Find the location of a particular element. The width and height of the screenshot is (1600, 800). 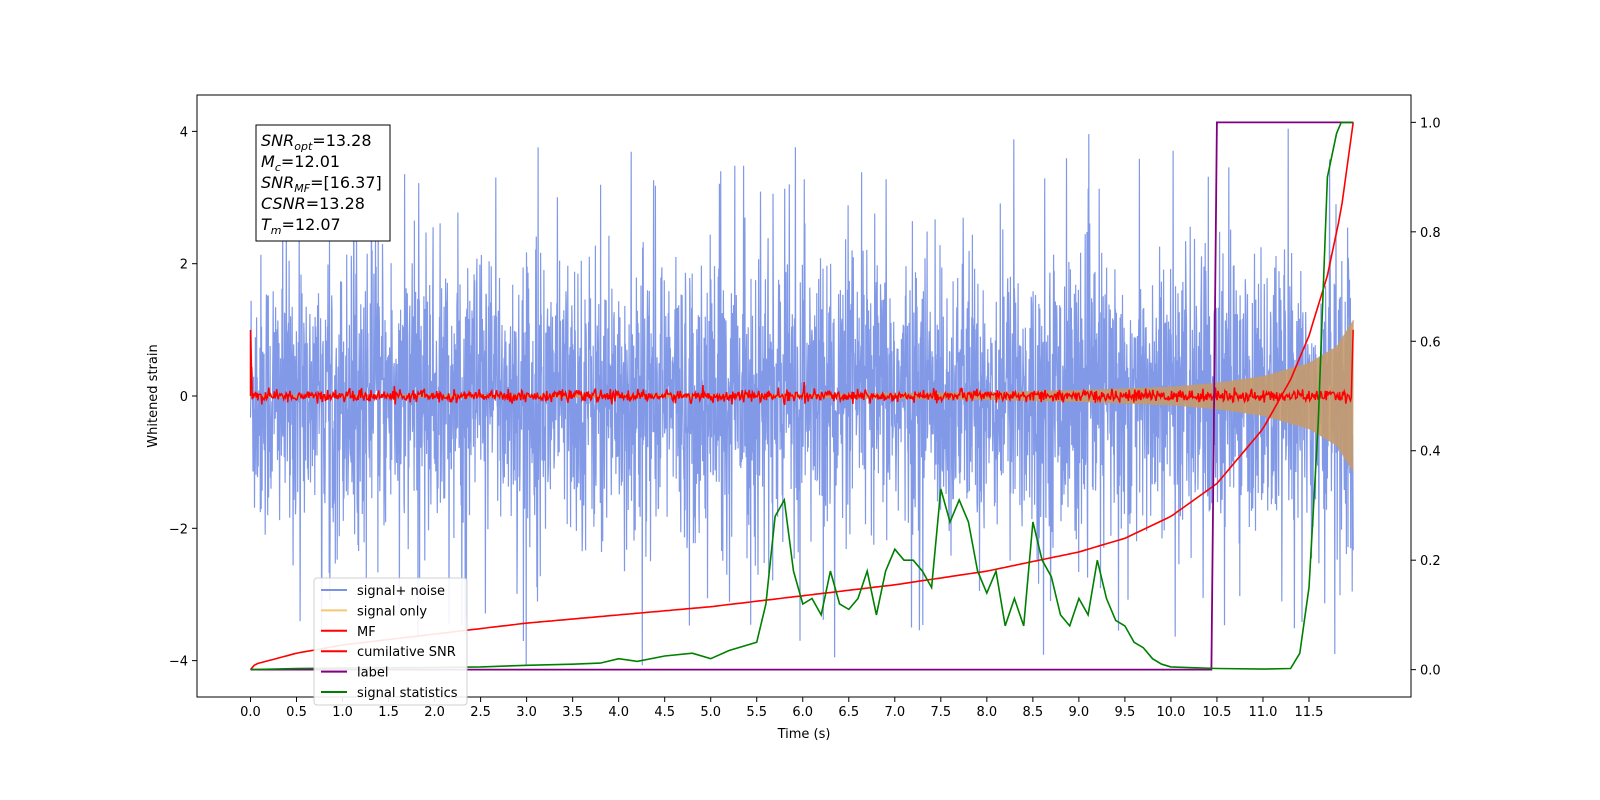

y-tick-label: −4 is located at coordinates (178, 662).